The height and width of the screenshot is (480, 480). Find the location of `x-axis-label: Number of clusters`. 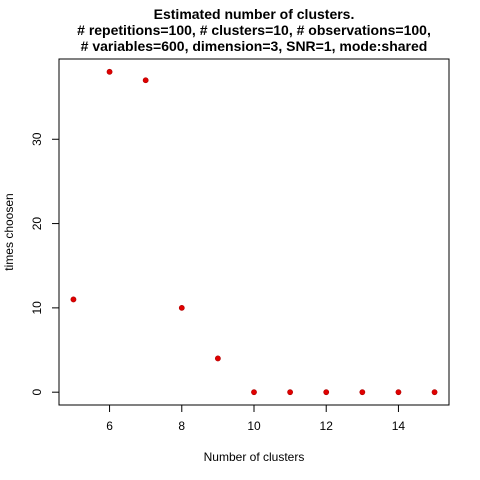

x-axis-label: Number of clusters is located at coordinates (254, 457).